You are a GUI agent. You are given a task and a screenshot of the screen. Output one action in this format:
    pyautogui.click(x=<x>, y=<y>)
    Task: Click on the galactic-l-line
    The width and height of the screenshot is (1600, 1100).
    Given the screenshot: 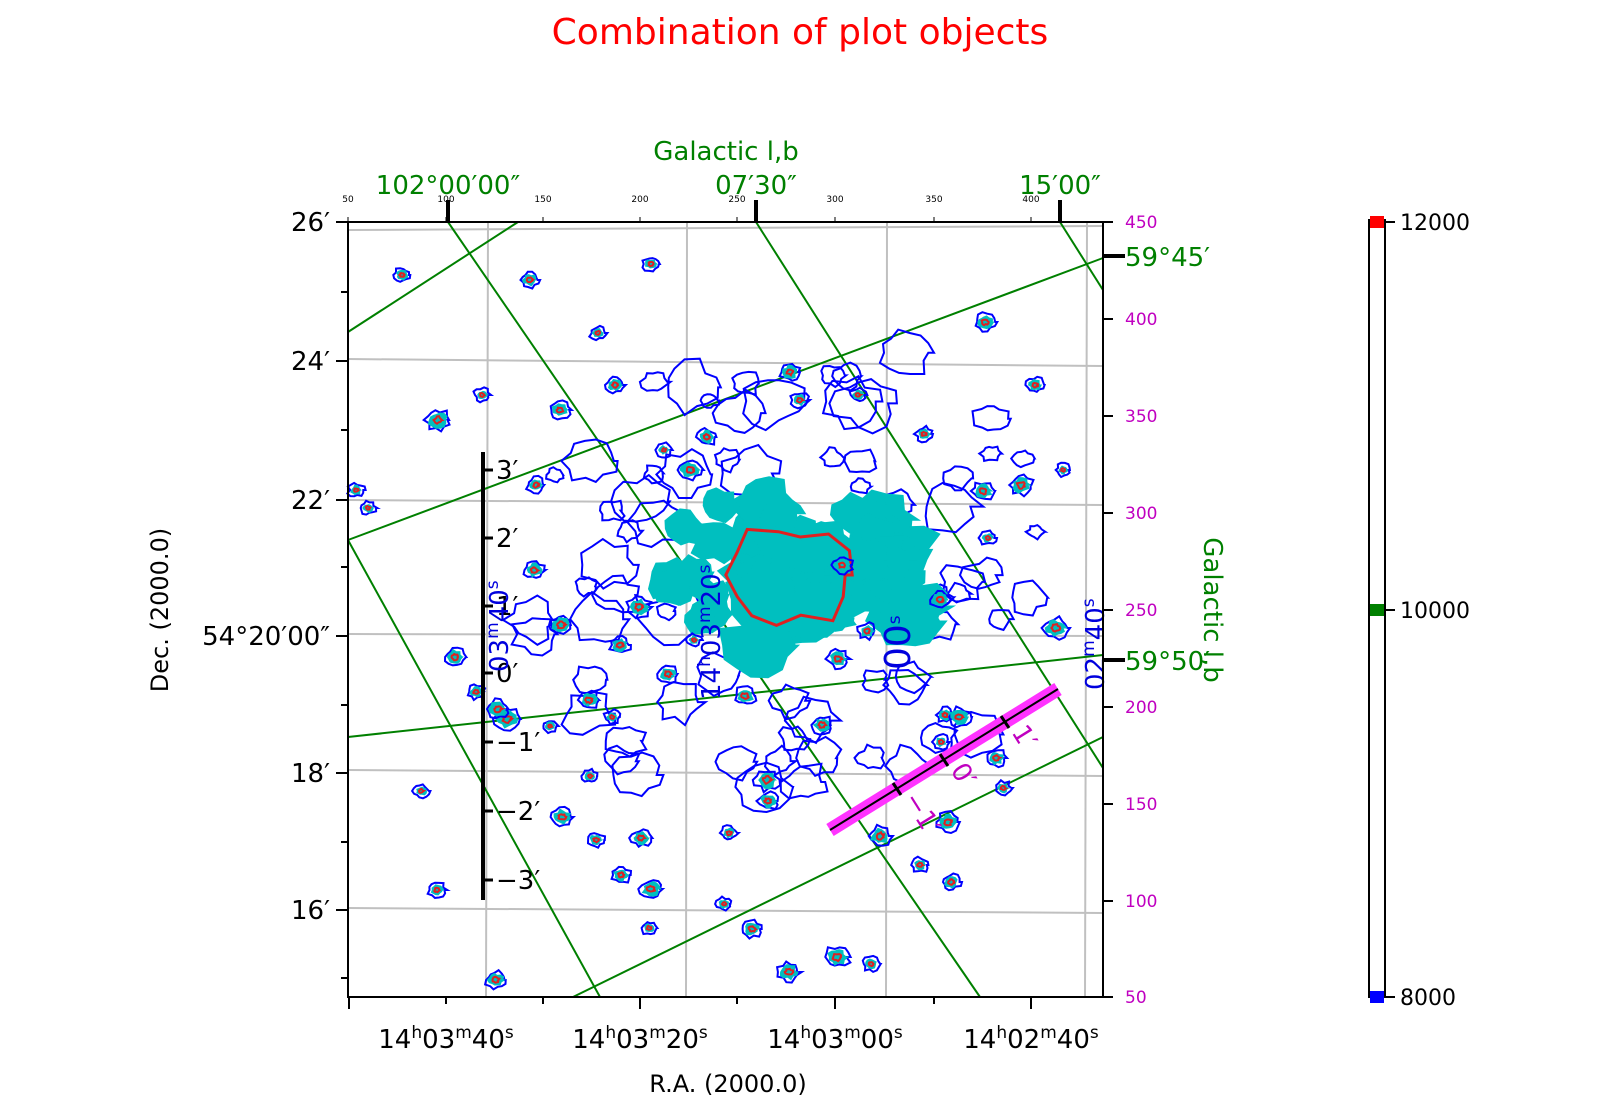 What is the action you would take?
    pyautogui.click(x=1081, y=256)
    